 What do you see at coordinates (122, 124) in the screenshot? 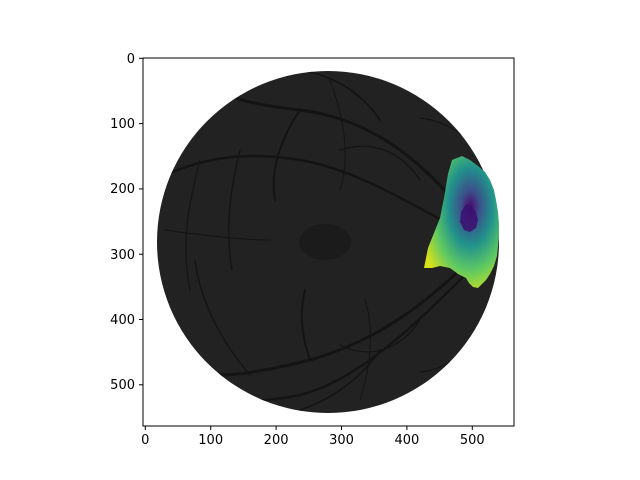
I see `y-tick-label: 100` at bounding box center [122, 124].